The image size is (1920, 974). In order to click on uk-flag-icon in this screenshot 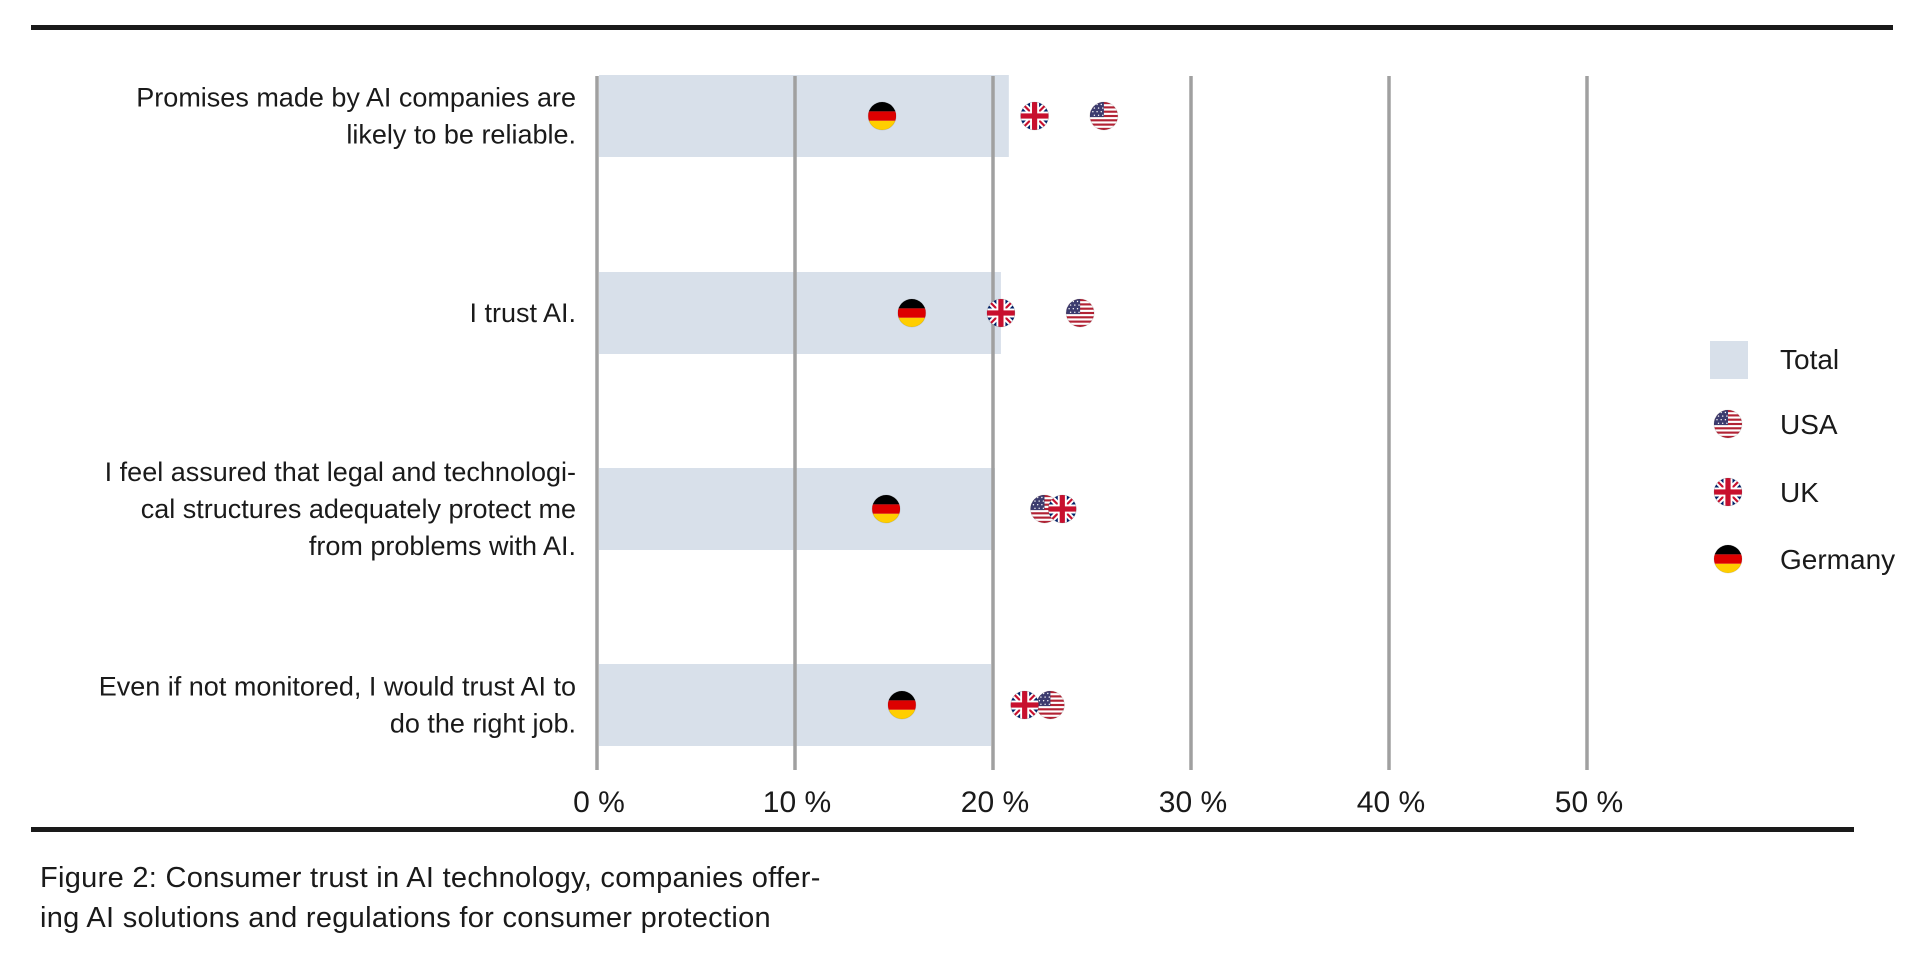, I will do `click(1728, 492)`.